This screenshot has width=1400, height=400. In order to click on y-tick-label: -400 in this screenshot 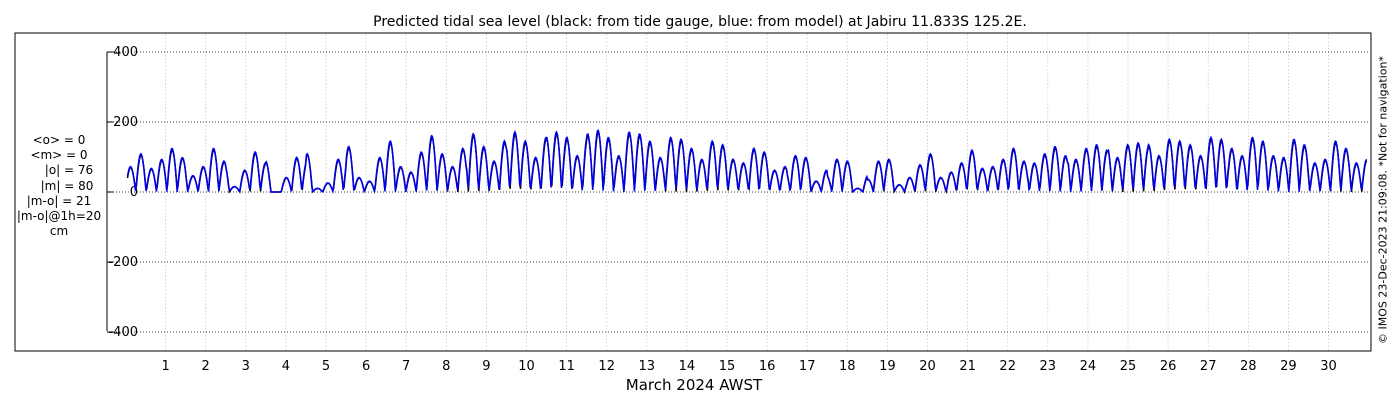, I will do `click(123, 332)`.